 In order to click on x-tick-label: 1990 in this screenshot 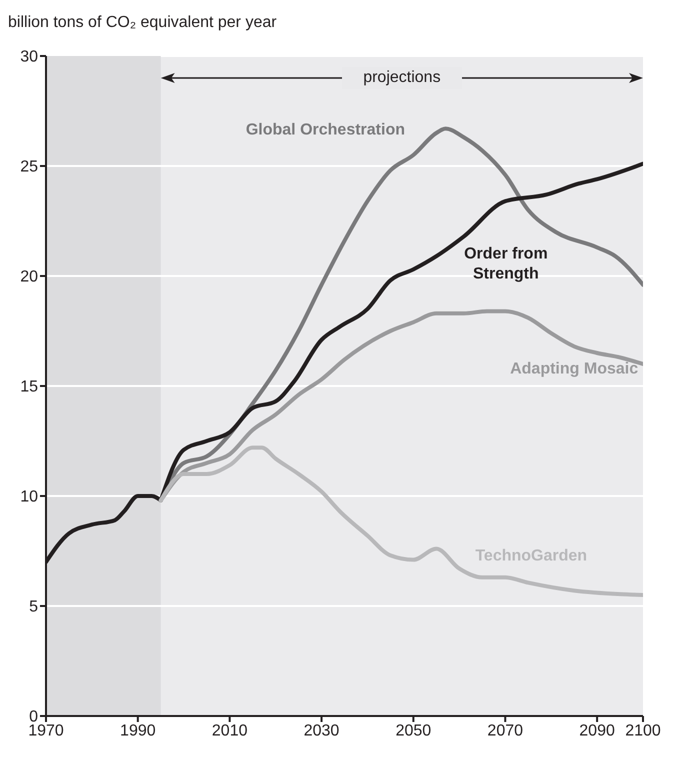, I will do `click(138, 731)`.